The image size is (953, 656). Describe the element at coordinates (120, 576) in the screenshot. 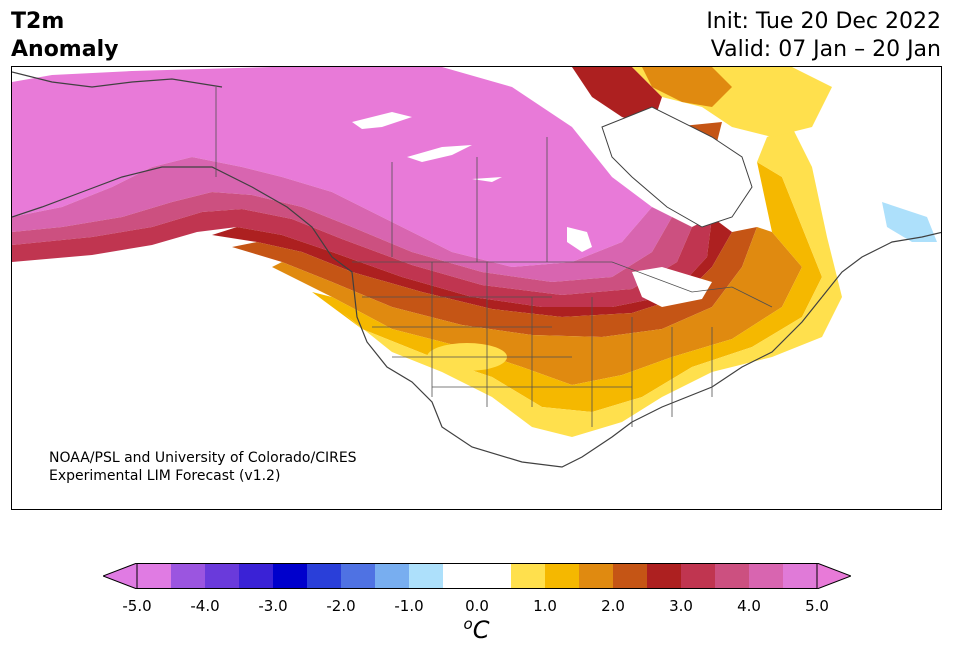

I see `colorbar-min-extend` at that location.